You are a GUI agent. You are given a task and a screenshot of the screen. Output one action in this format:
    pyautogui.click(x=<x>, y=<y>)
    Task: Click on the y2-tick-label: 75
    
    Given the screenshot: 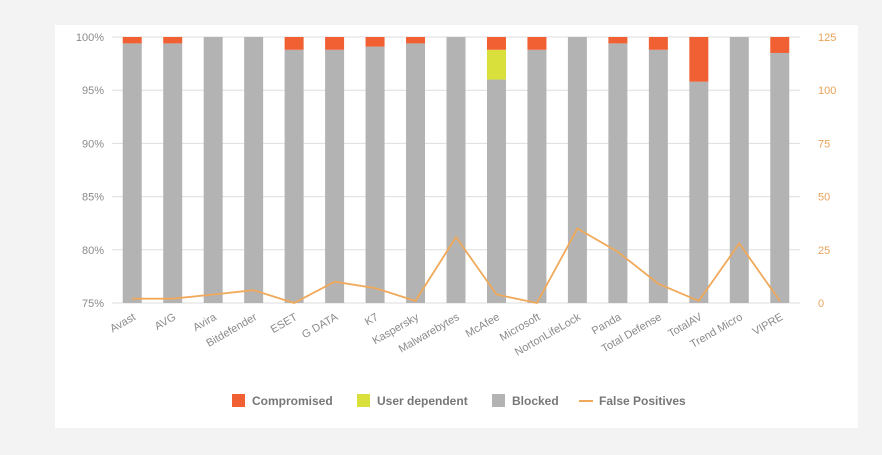 What is the action you would take?
    pyautogui.click(x=824, y=144)
    